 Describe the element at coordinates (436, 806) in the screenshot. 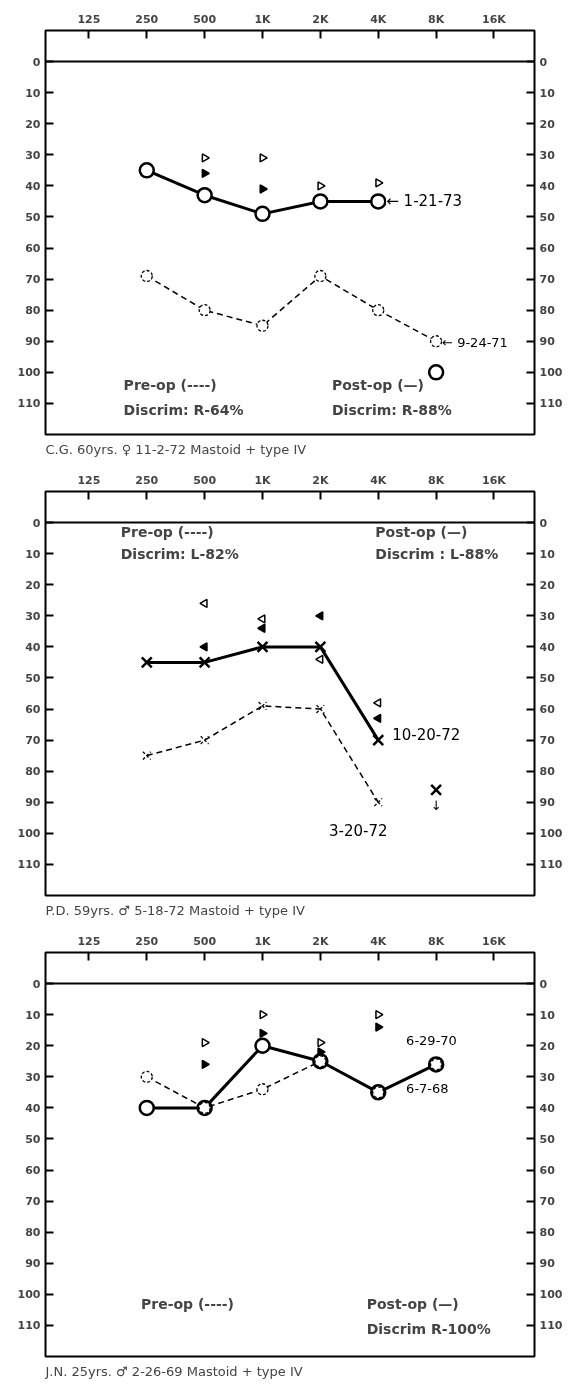

I see `annotation: ↓` at that location.